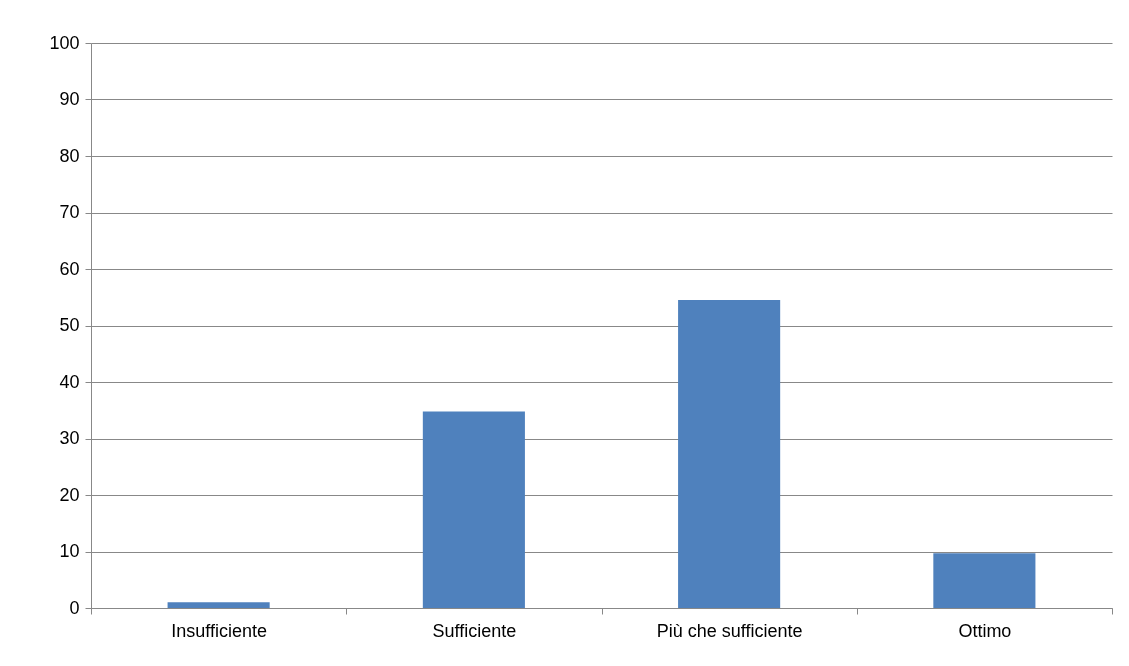 The width and height of the screenshot is (1129, 666). Describe the element at coordinates (474, 630) in the screenshot. I see `x-tick-label: Sufficiente` at that location.